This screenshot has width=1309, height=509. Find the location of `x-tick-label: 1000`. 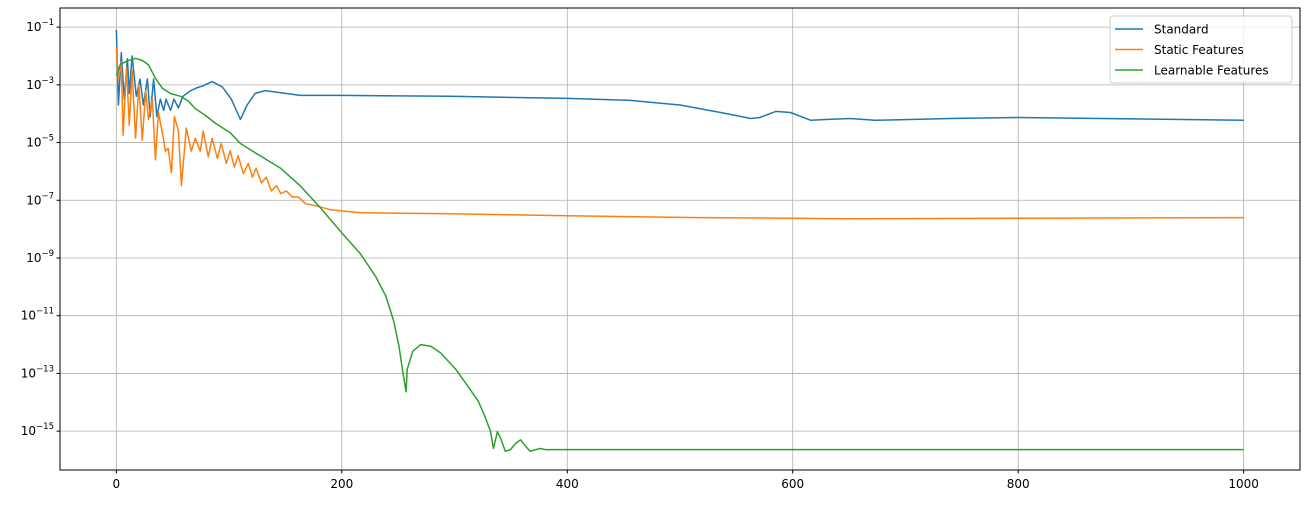

x-tick-label: 1000 is located at coordinates (1243, 484).